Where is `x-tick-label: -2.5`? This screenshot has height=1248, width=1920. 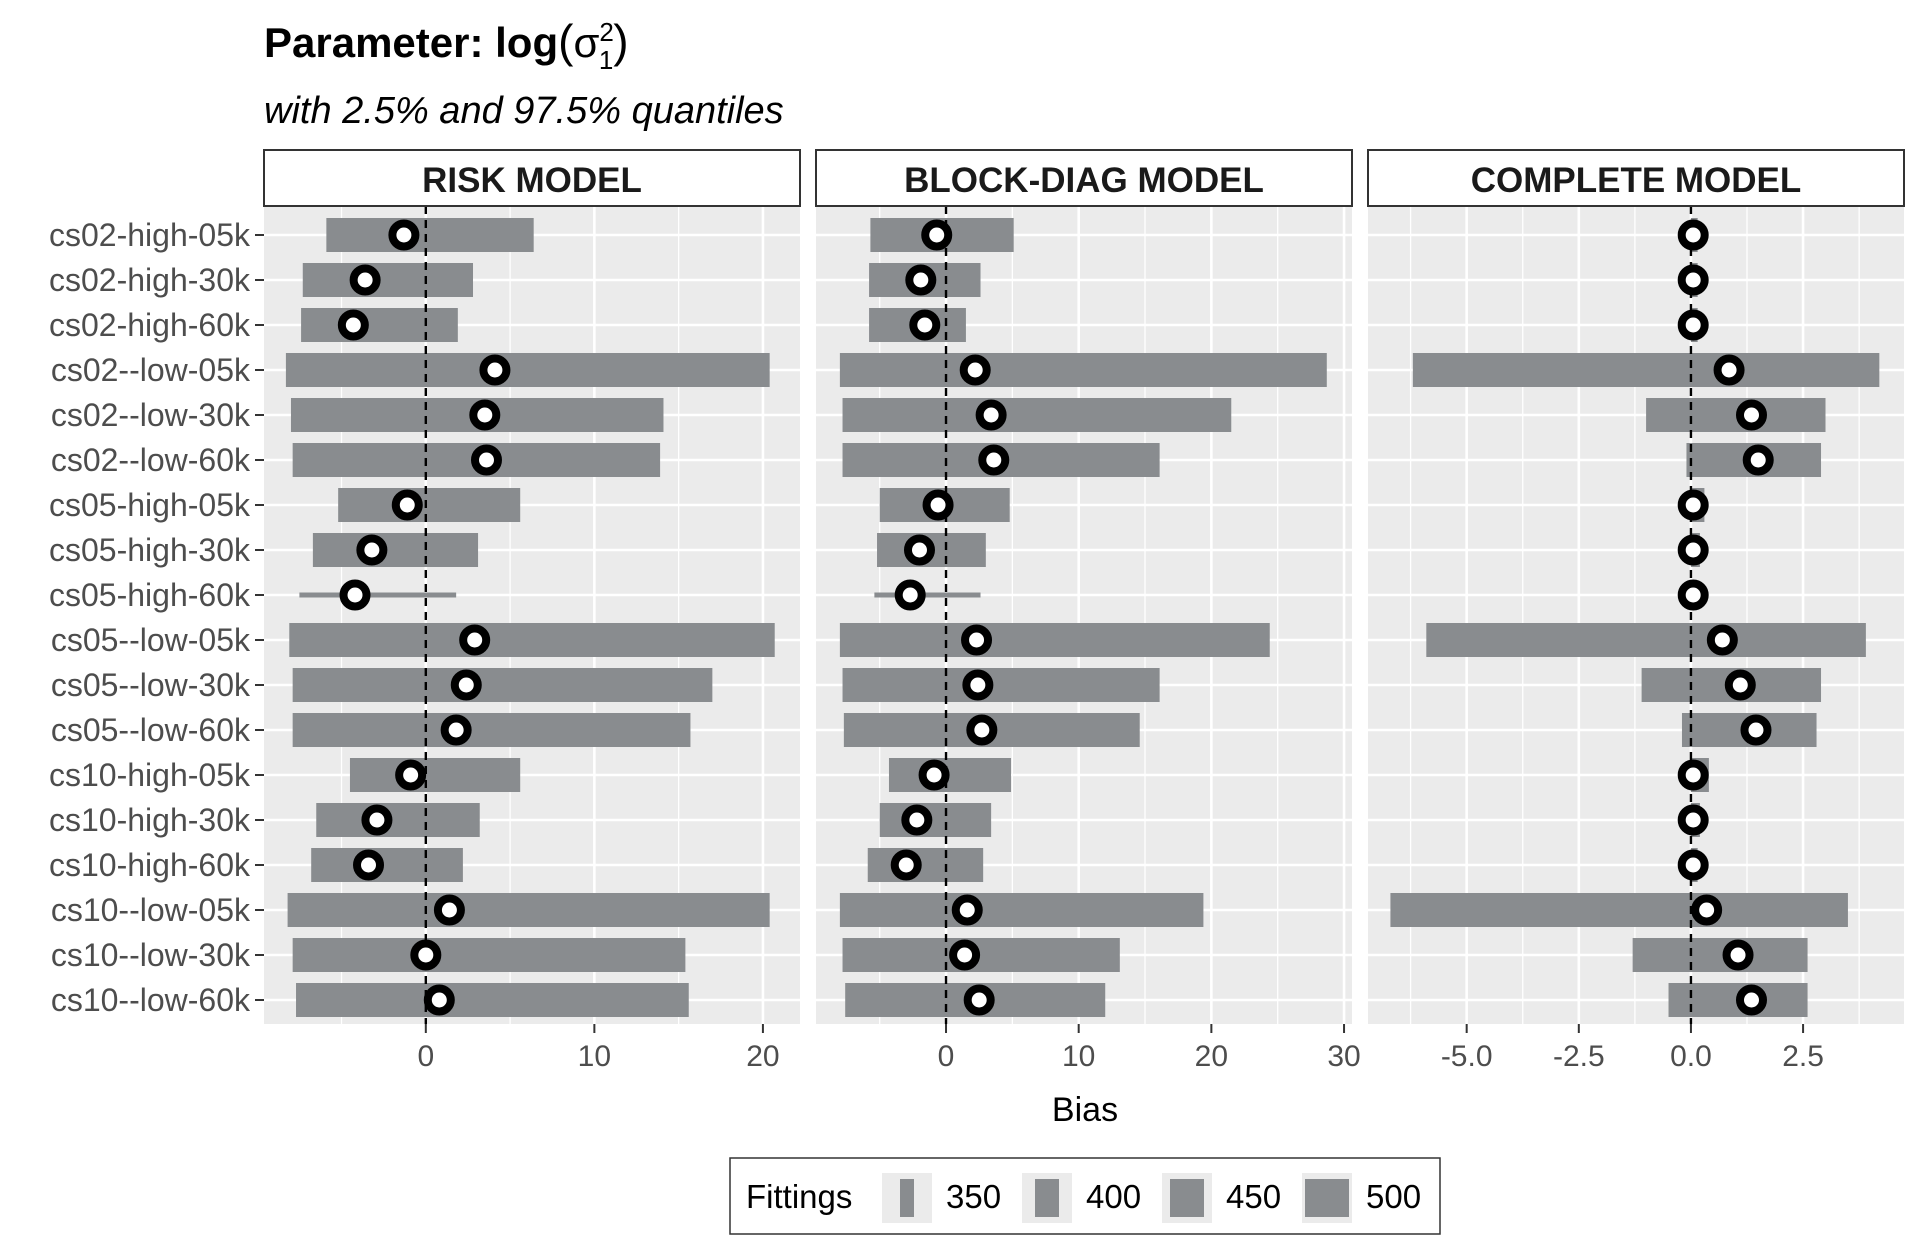
x-tick-label: -2.5 is located at coordinates (1579, 1056).